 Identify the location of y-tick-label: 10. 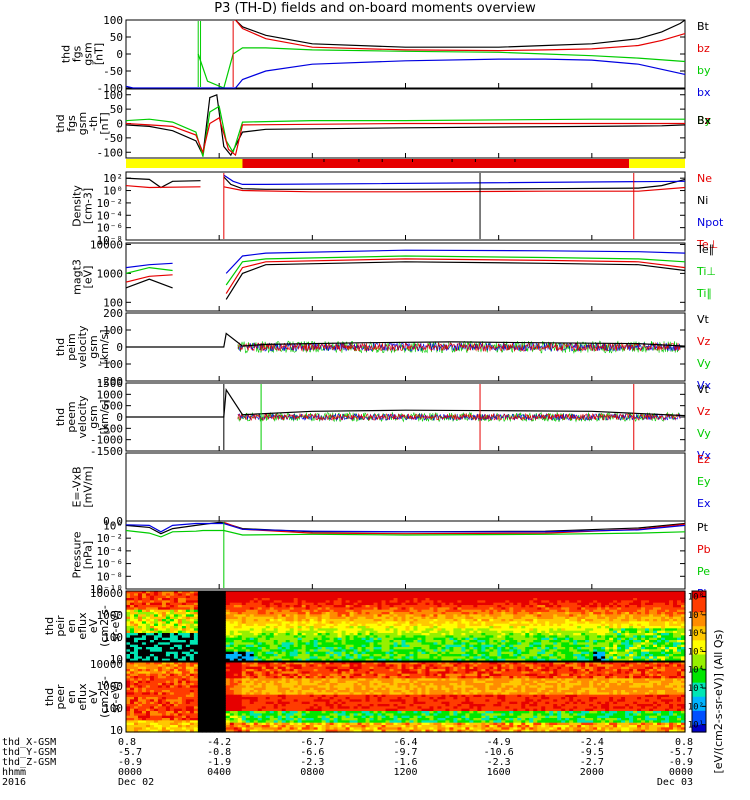
(116, 730).